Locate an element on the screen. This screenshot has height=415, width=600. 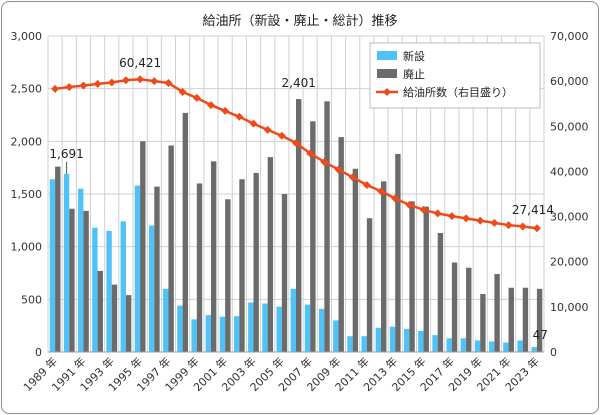
left-axis-tick-label: 1,000 is located at coordinates (27, 247).